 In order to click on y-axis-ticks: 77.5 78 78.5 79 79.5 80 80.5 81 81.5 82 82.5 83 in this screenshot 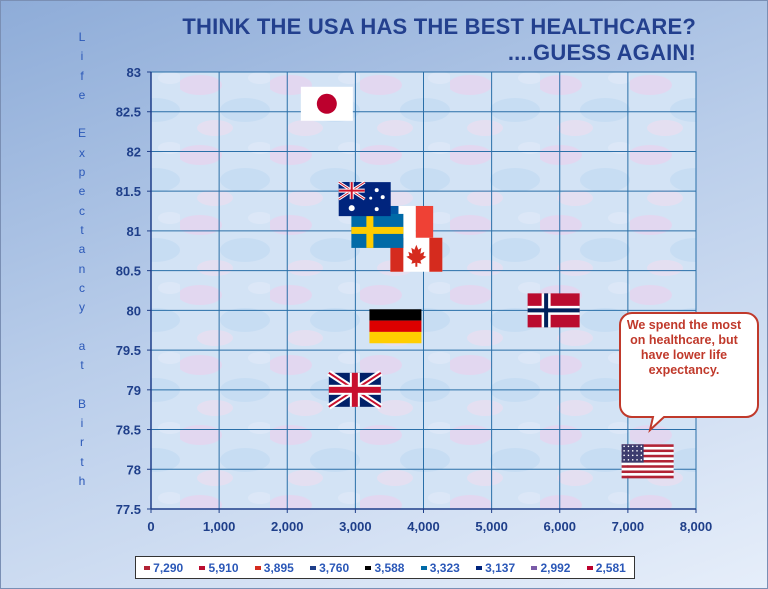, I will do `click(133, 291)`.